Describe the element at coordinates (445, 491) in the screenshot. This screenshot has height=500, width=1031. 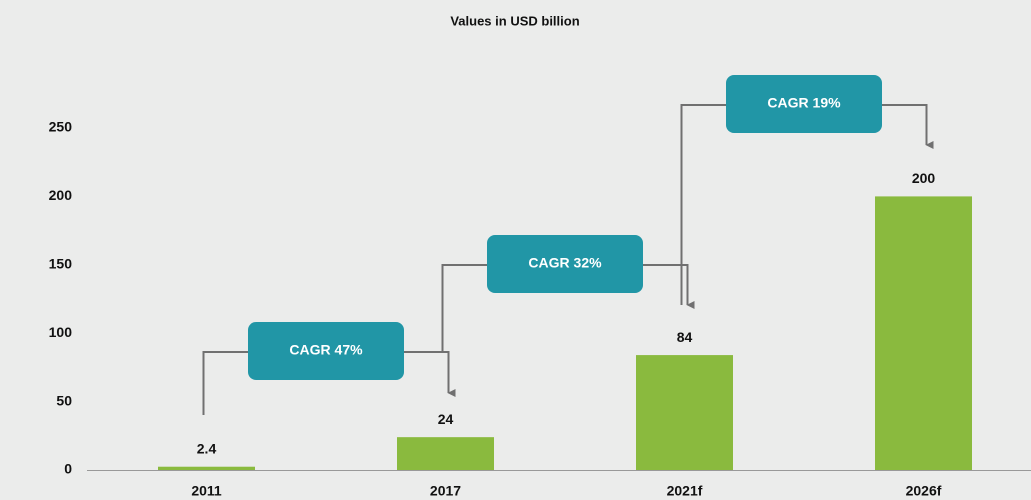
I see `x-tick-label: 2017` at that location.